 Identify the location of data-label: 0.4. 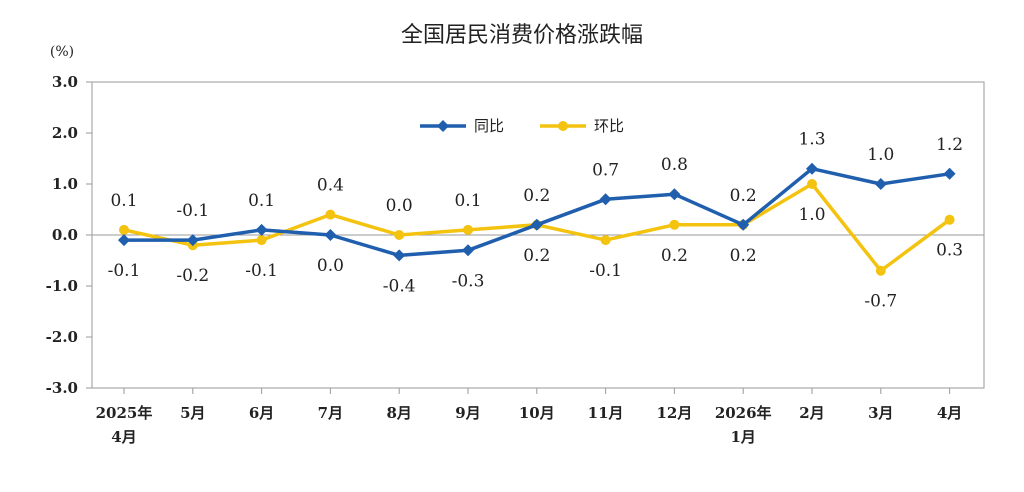
(330, 186).